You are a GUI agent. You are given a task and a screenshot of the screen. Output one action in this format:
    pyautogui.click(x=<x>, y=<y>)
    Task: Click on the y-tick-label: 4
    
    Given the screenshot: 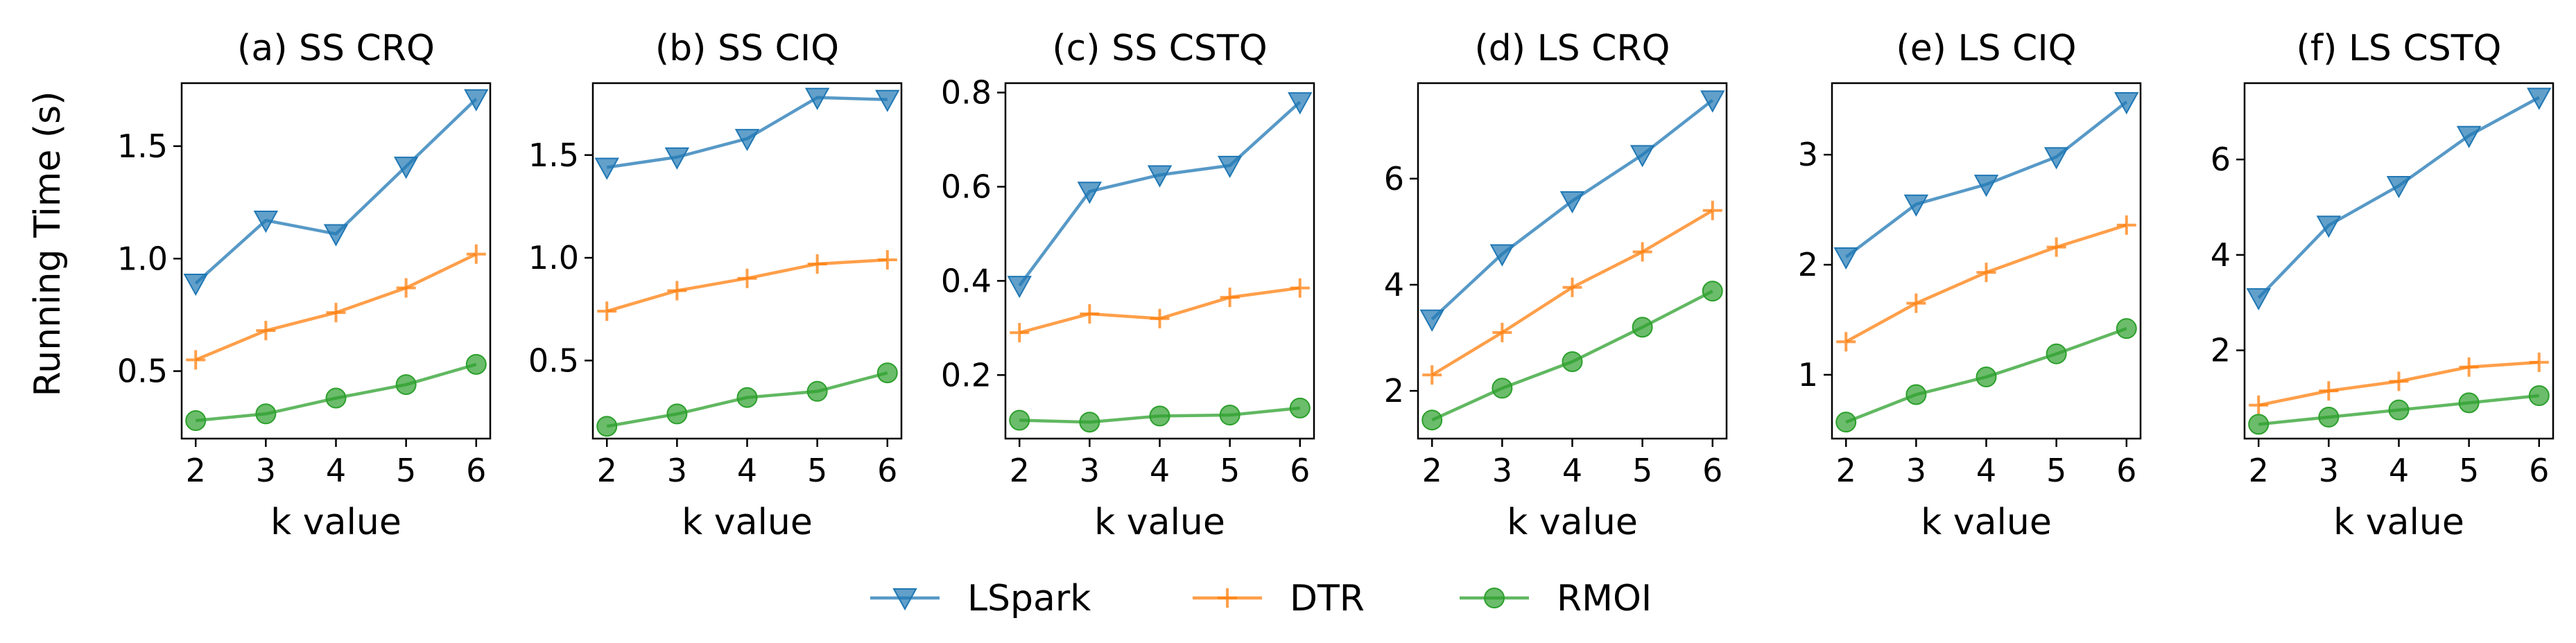 What is the action you would take?
    pyautogui.click(x=2221, y=255)
    